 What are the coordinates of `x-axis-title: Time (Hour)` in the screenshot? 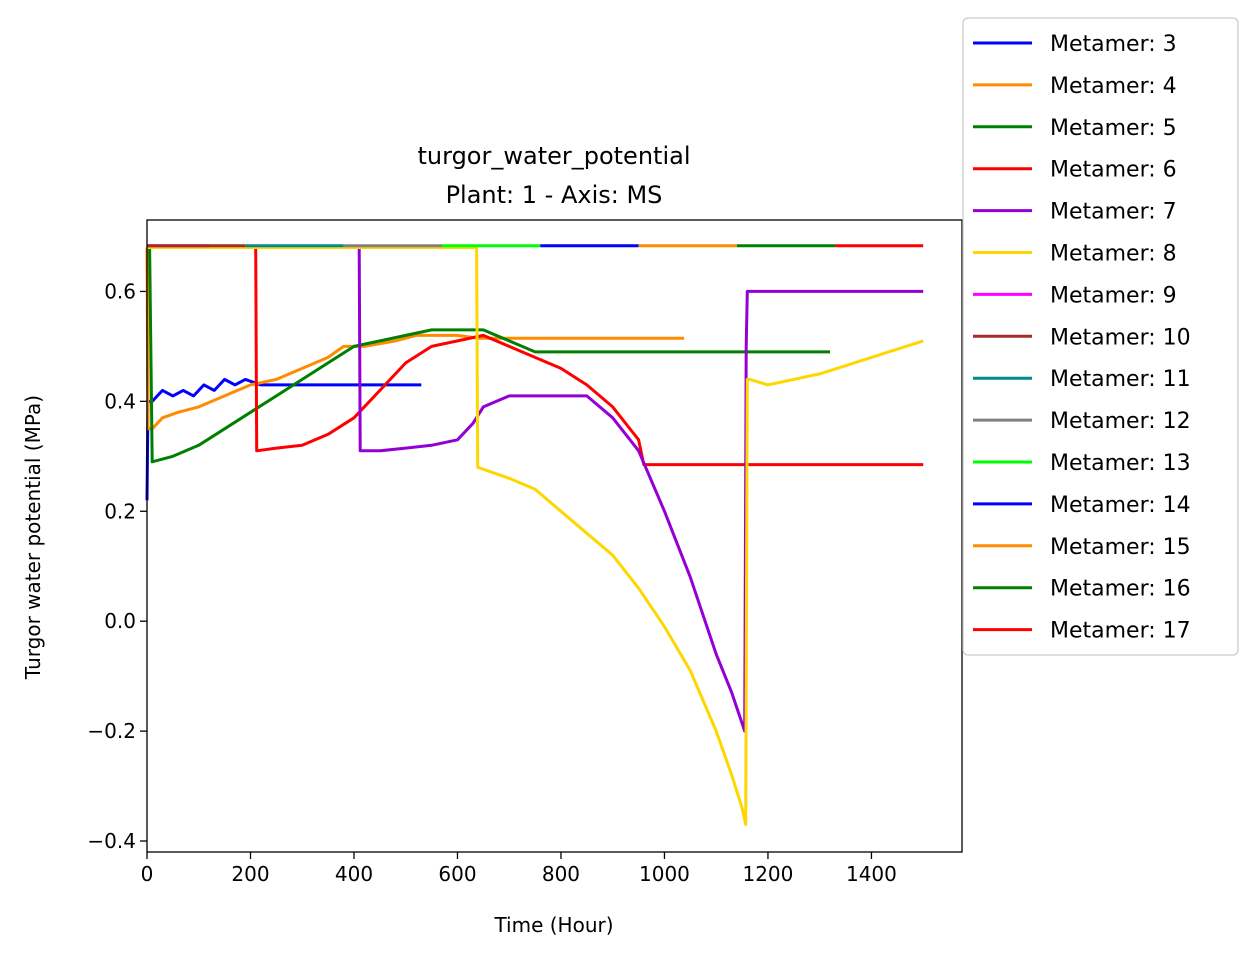 It's located at (553, 925).